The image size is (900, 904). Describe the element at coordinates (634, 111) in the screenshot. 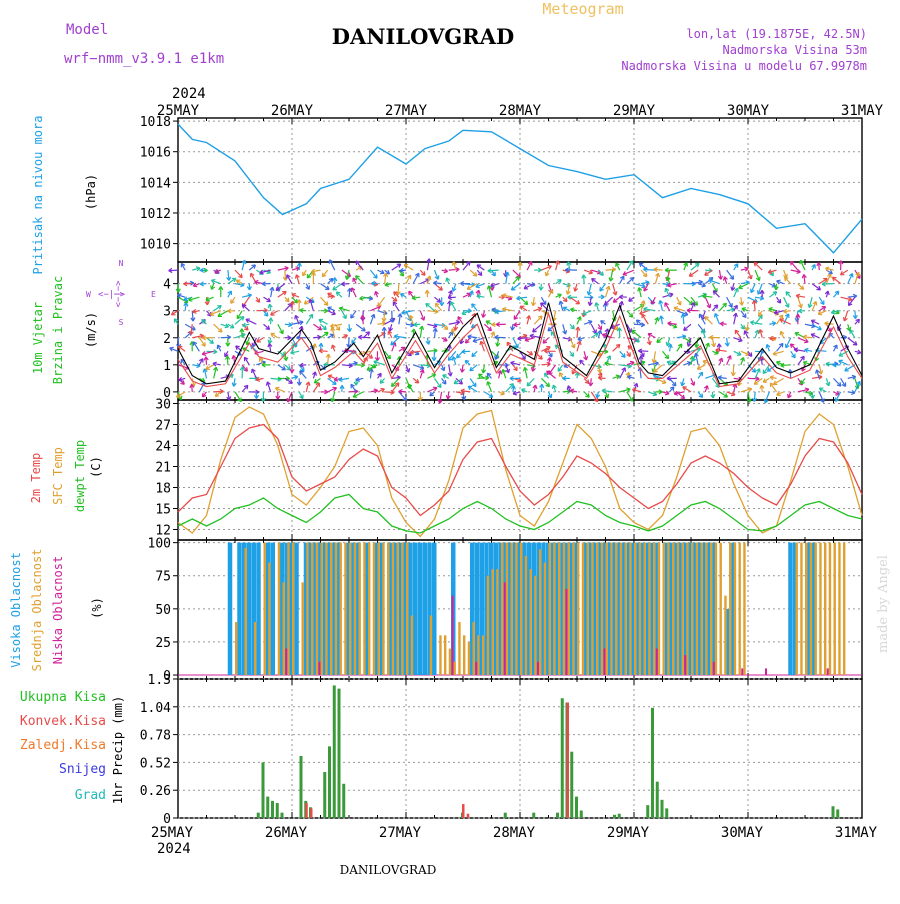

I see `top-day-label: 29MAY` at that location.